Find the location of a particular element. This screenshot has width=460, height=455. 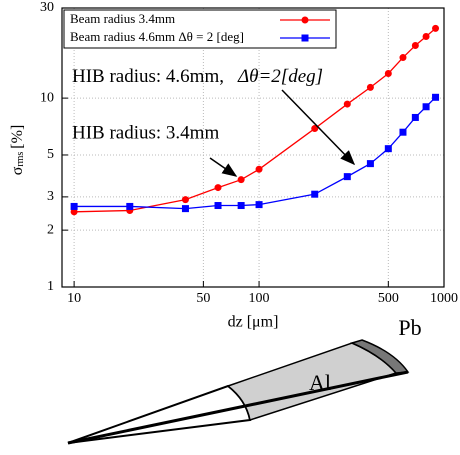

x-tick-label: 10 is located at coordinates (74, 298).